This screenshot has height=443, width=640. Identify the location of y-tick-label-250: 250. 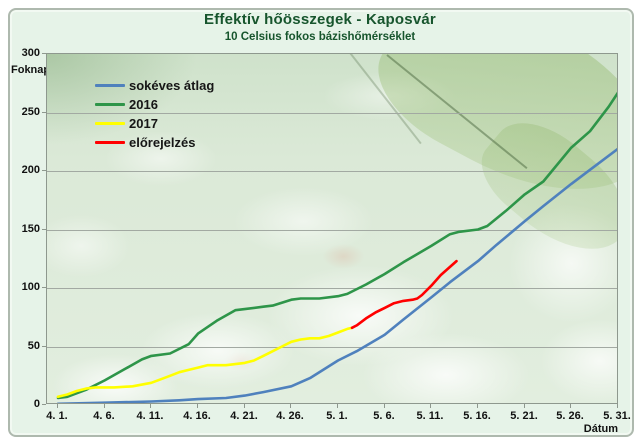
(30, 112).